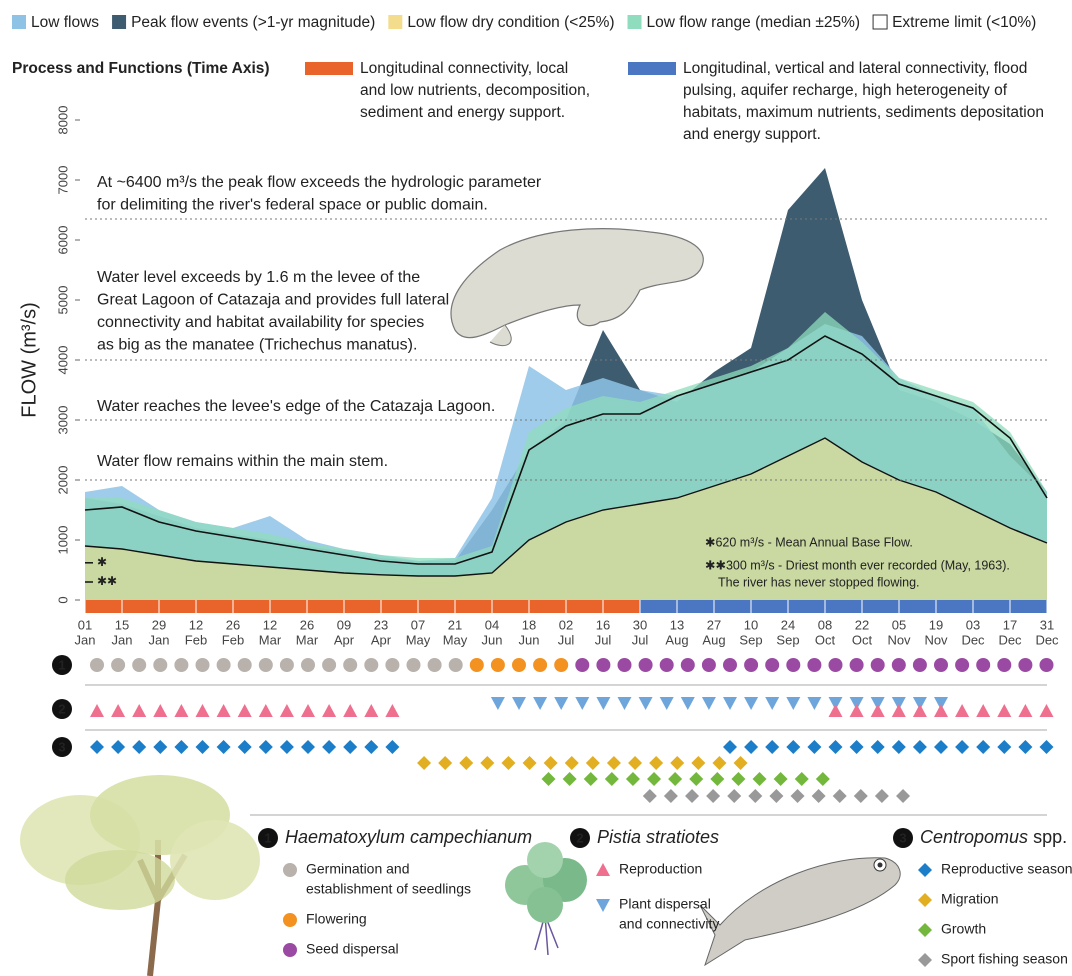 This screenshot has height=976, width=1072. I want to click on time-bar, so click(362, 606).